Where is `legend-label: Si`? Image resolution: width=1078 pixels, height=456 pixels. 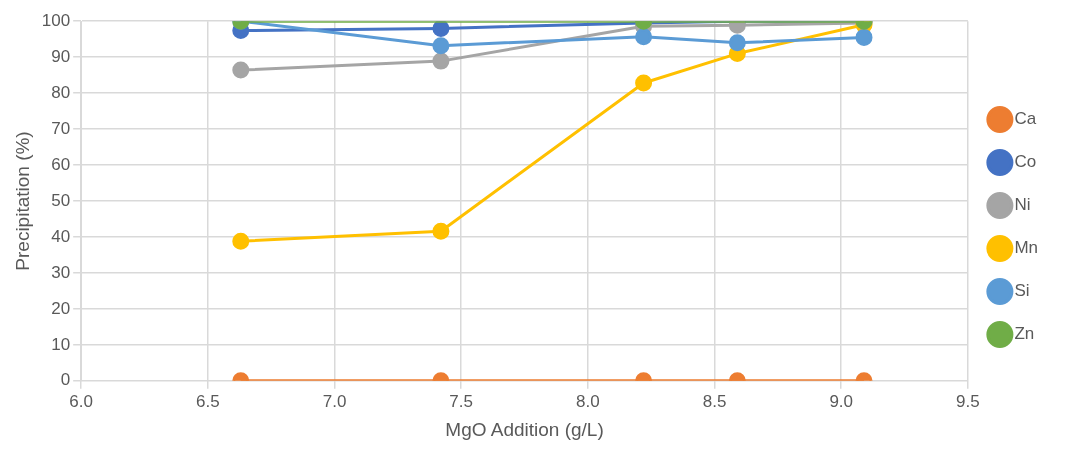 legend-label: Si is located at coordinates (1022, 291).